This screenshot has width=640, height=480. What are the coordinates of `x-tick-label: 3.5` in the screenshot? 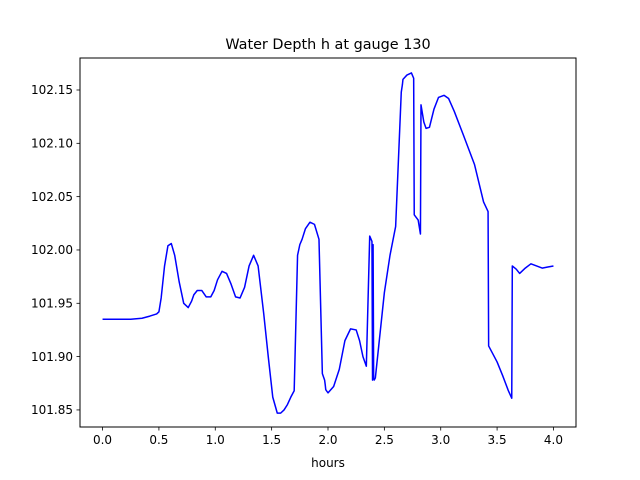 It's located at (497, 440).